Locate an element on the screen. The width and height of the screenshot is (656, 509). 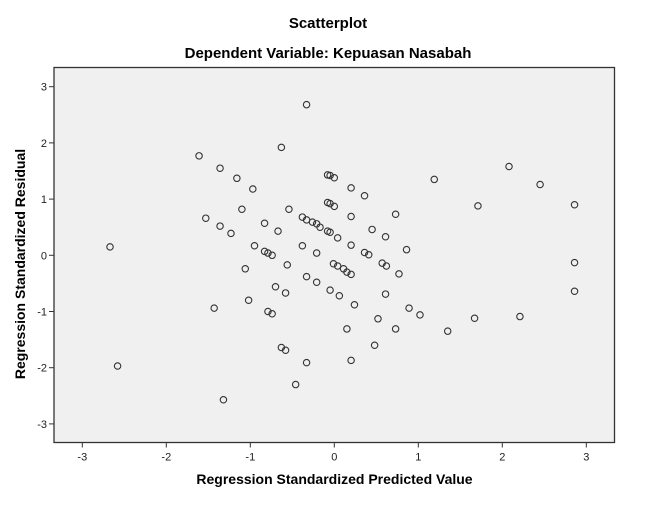
chart-title: Scatterplot is located at coordinates (328, 23).